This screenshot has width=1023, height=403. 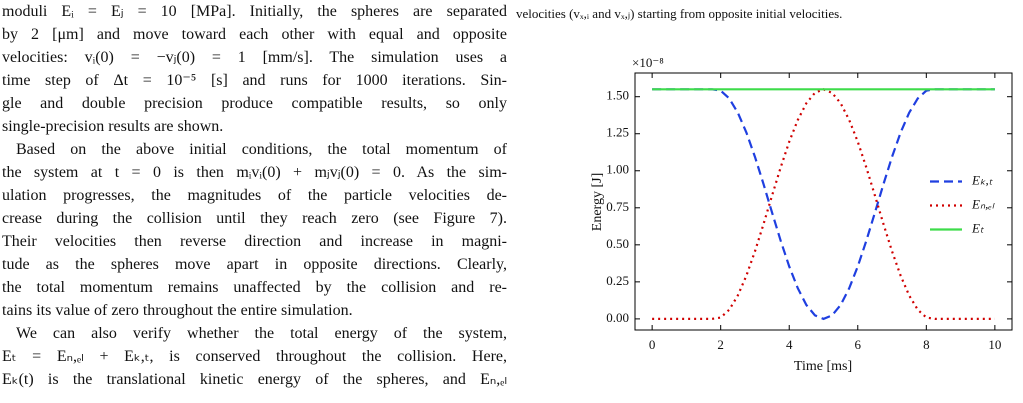 What do you see at coordinates (597, 202) in the screenshot?
I see `y-axis-label: Energy [J]` at bounding box center [597, 202].